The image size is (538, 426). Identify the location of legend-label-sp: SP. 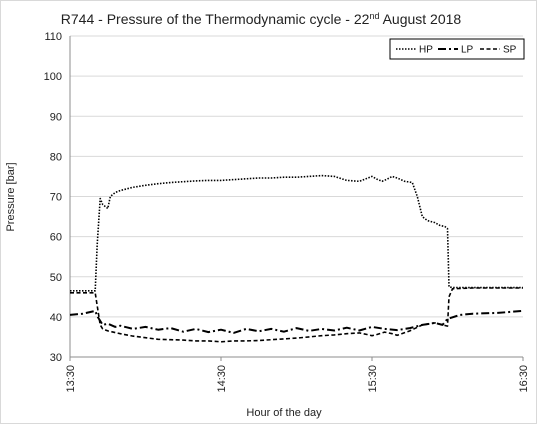
(510, 50).